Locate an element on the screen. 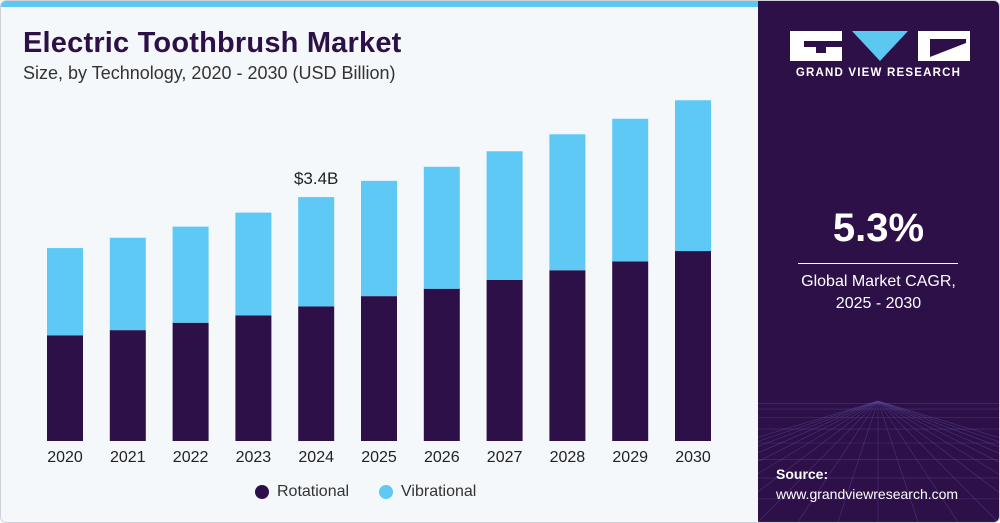 The height and width of the screenshot is (523, 1000). chart-legend: Rotational Vibrational is located at coordinates (380, 492).